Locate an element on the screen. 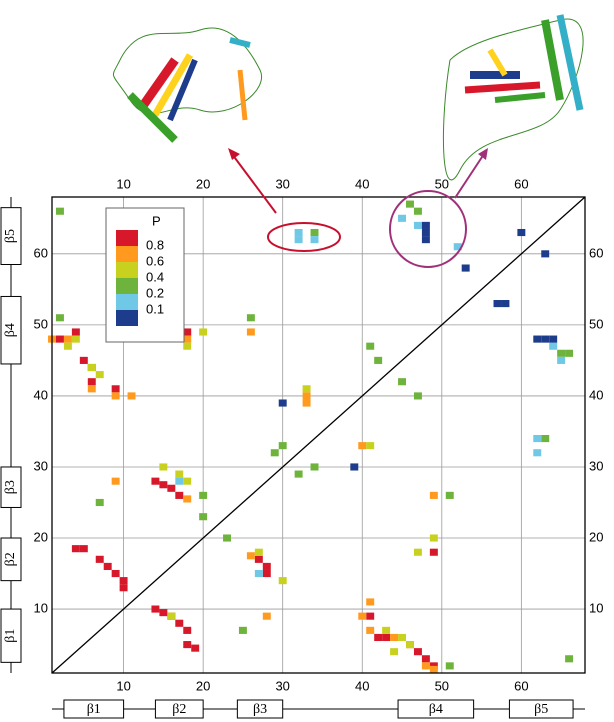 This screenshot has width=614, height=722. legend-label: 0.6 is located at coordinates (155, 260).